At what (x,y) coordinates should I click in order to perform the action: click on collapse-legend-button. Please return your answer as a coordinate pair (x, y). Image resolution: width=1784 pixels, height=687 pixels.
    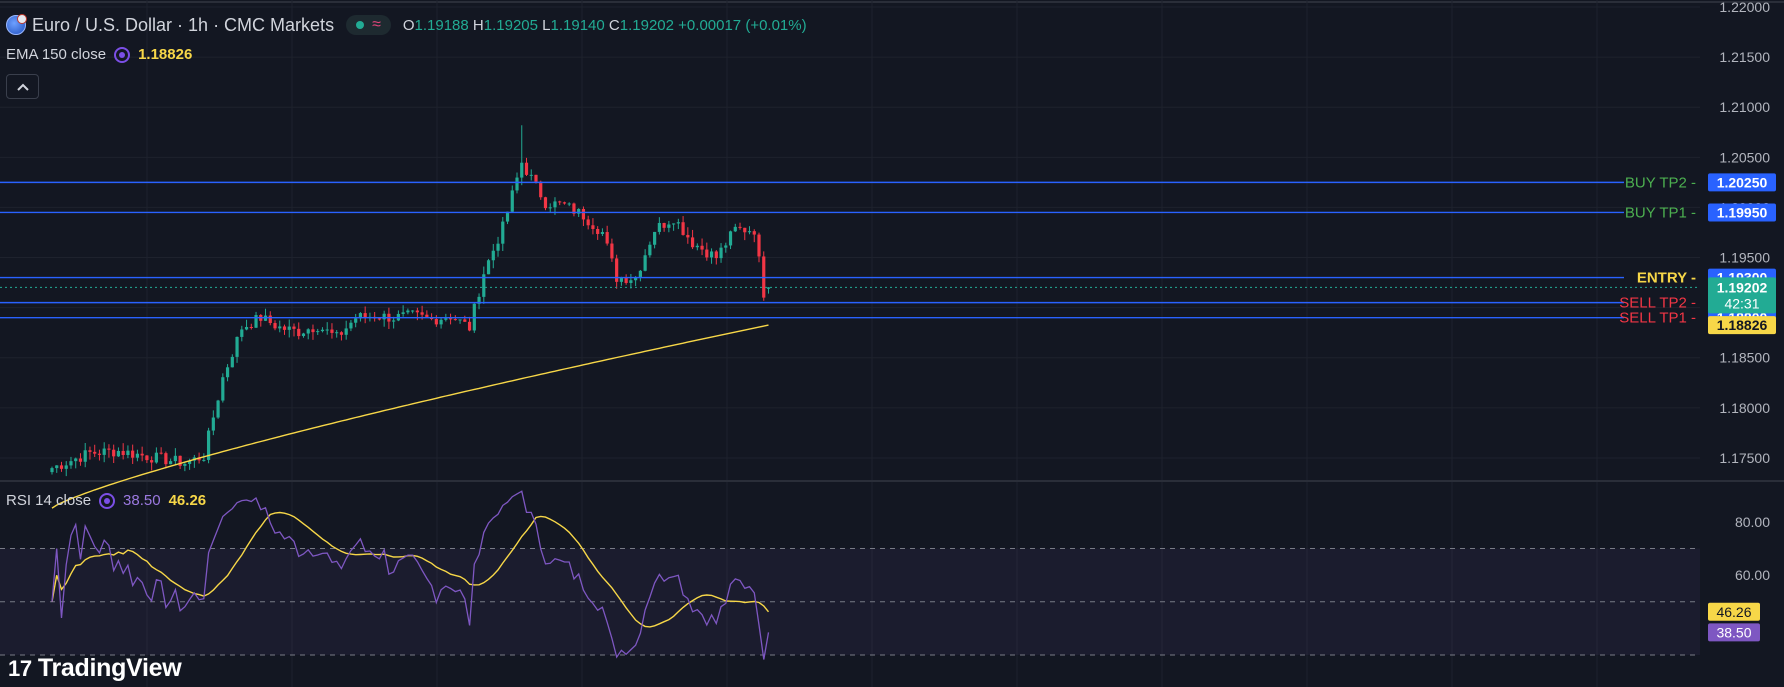
    Looking at the image, I should click on (22, 86).